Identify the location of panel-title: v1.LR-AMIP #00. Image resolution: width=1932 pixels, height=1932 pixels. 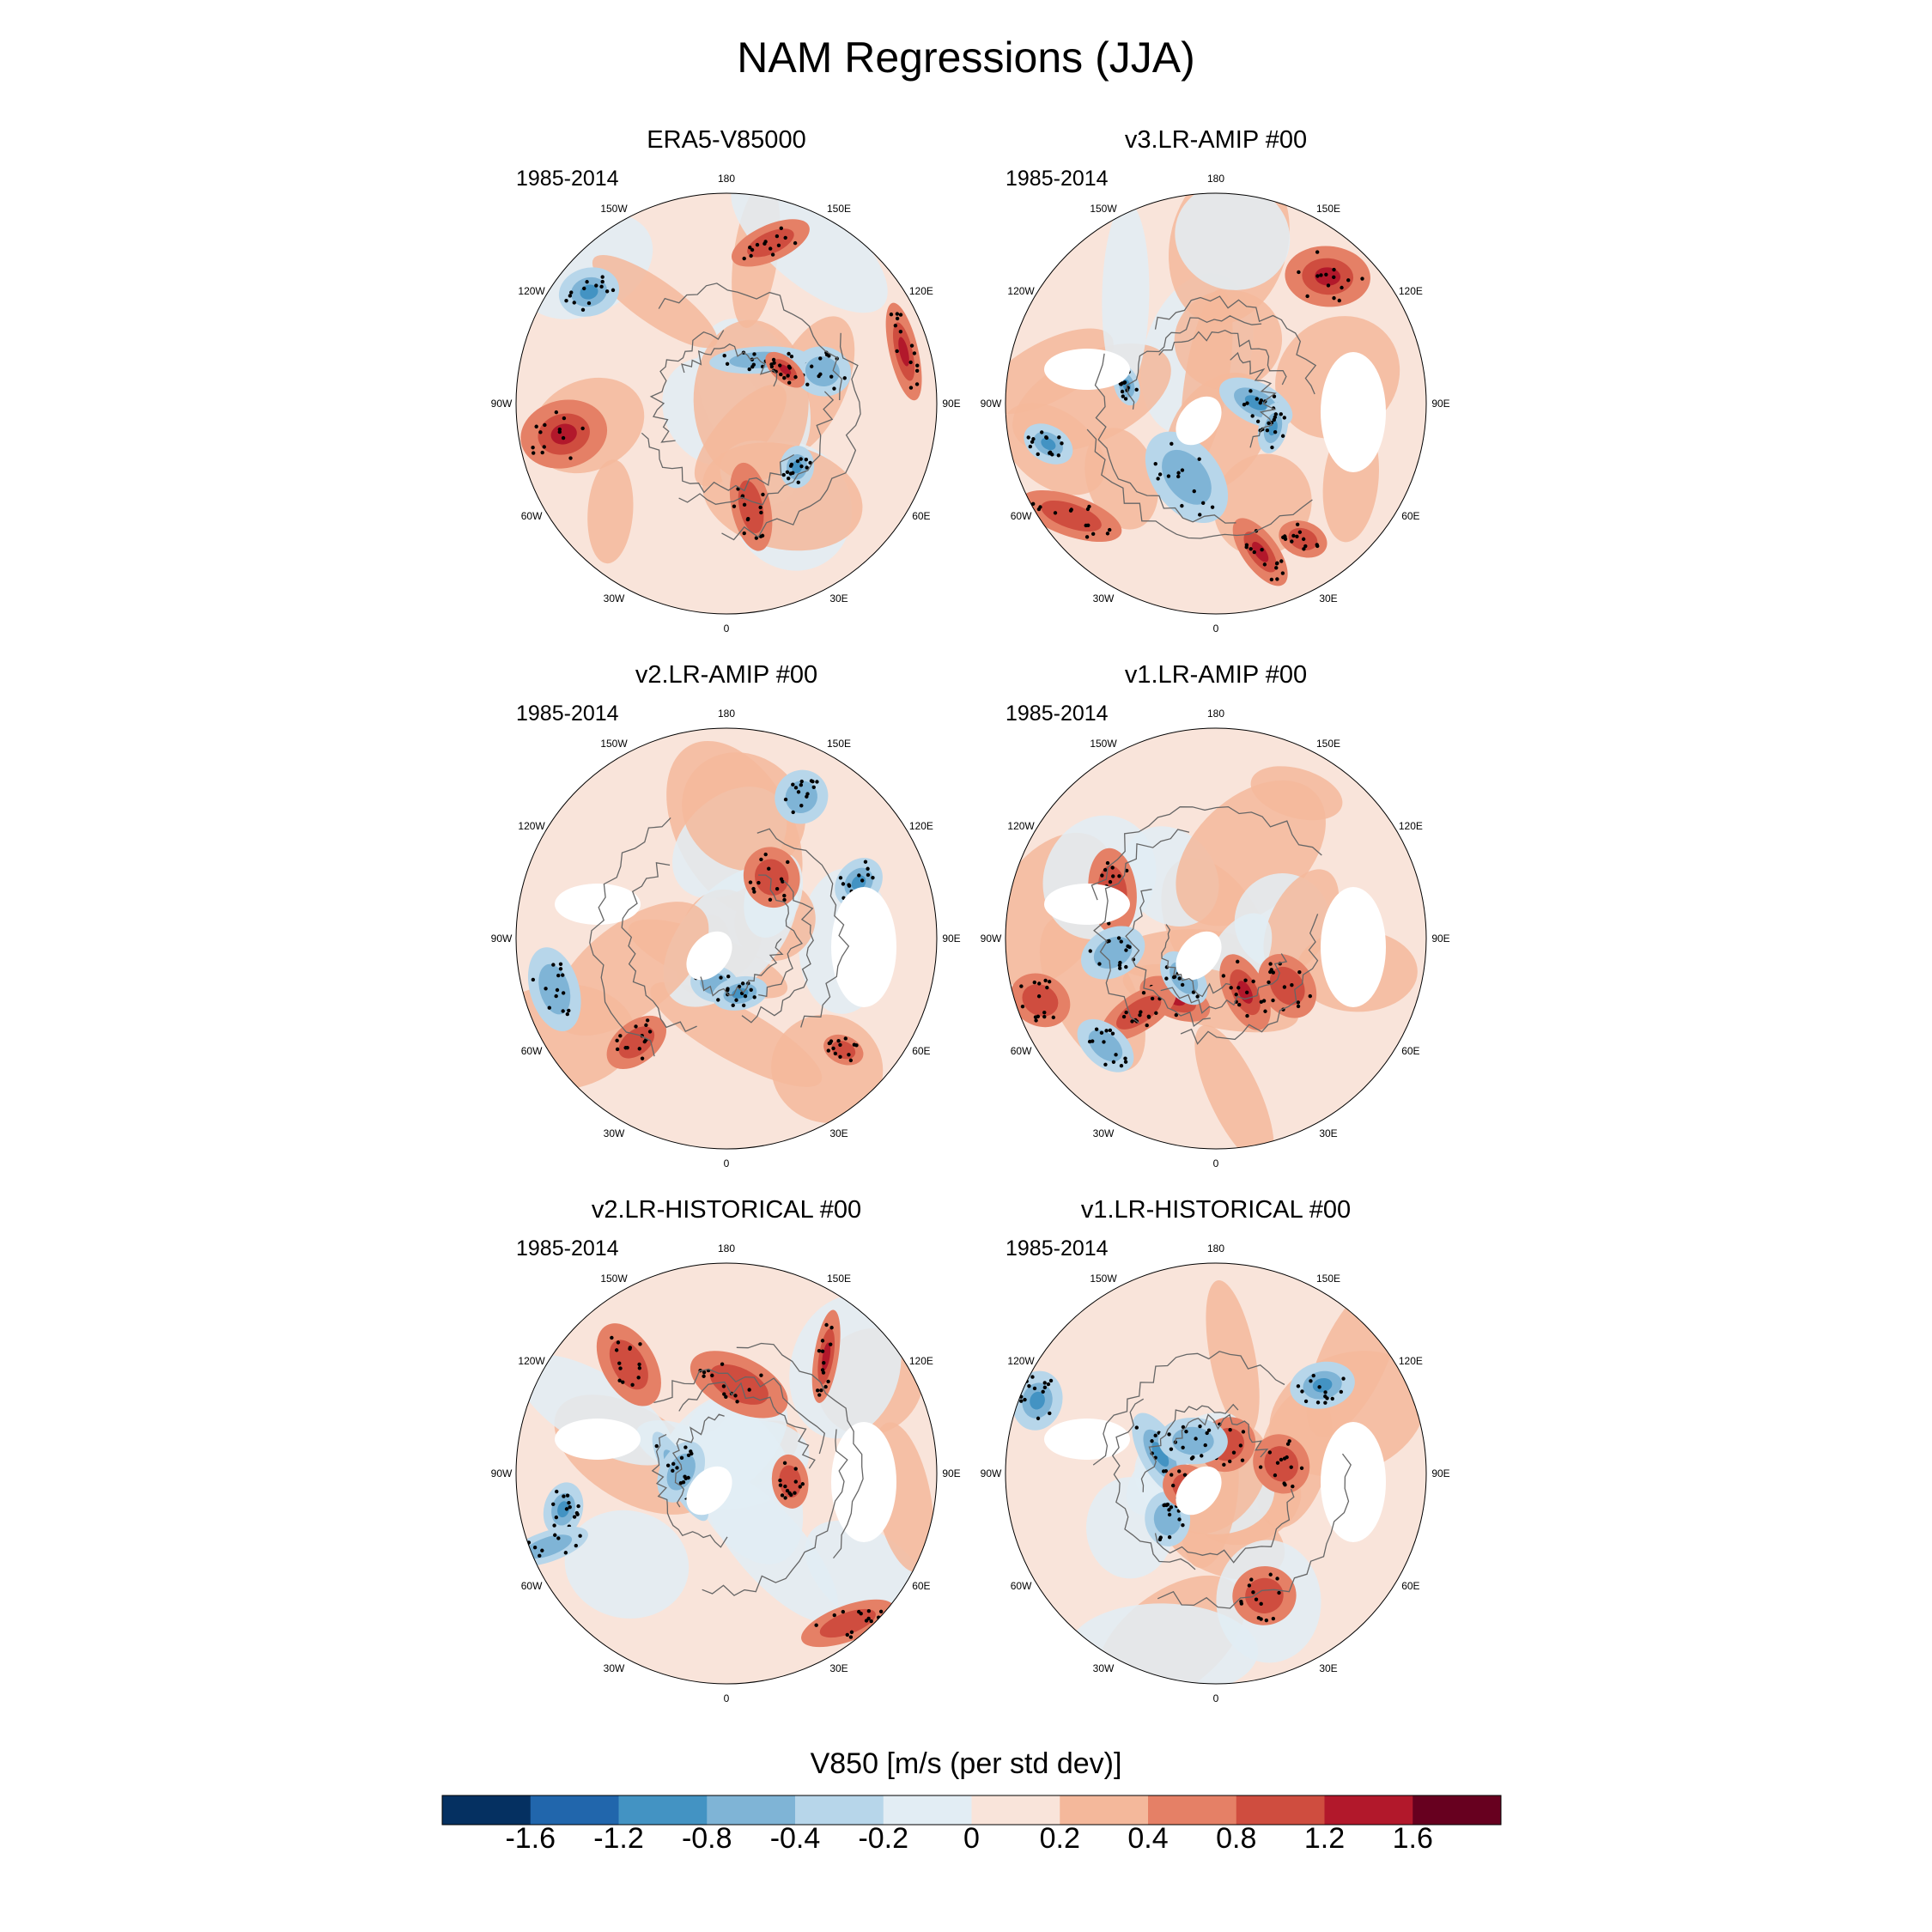
(1216, 675).